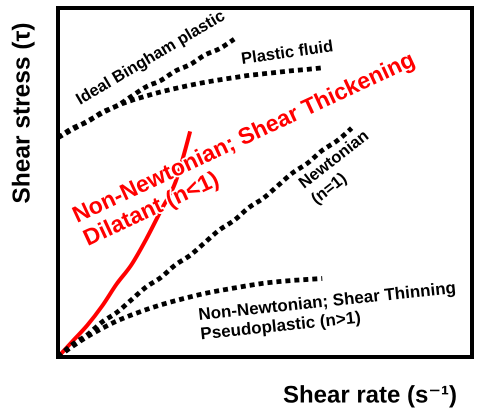 This screenshot has width=482, height=412. What do you see at coordinates (370, 395) in the screenshot?
I see `x-axis-title: Shear rate (s⁻¹)` at bounding box center [370, 395].